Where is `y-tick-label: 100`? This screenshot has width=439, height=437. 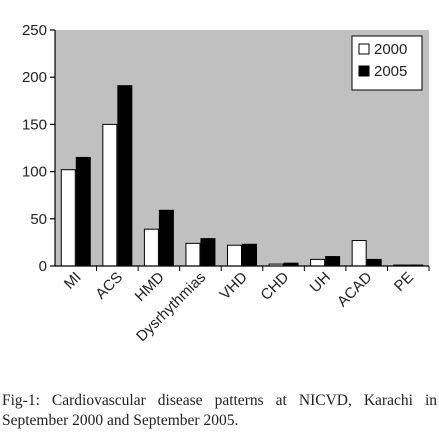 y-tick-label: 100 is located at coordinates (34, 172).